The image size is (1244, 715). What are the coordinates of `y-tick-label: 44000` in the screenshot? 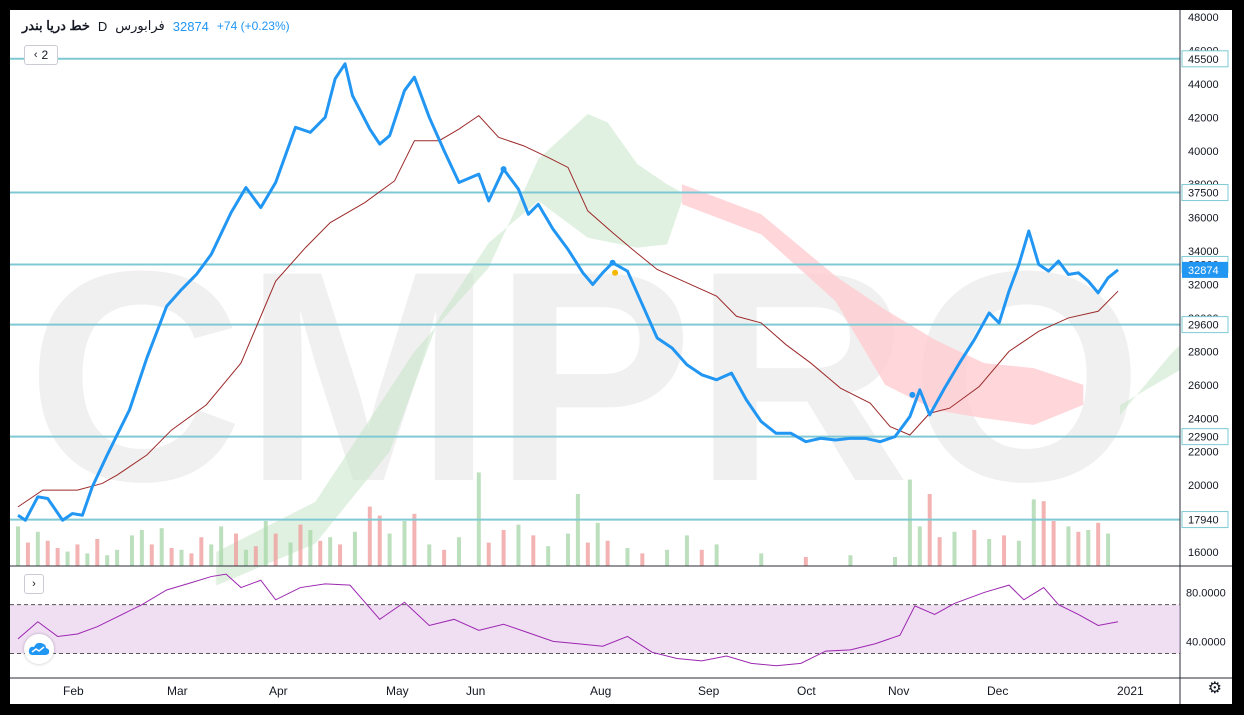 It's located at (1203, 85).